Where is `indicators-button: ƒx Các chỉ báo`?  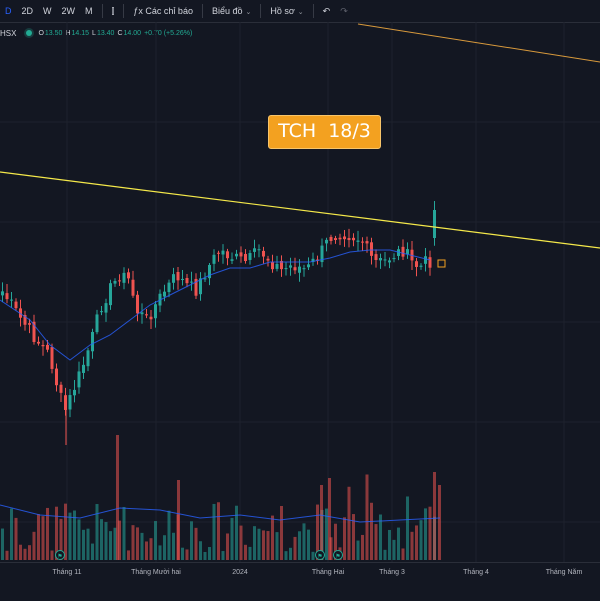 indicators-button: ƒx Các chỉ báo is located at coordinates (163, 11).